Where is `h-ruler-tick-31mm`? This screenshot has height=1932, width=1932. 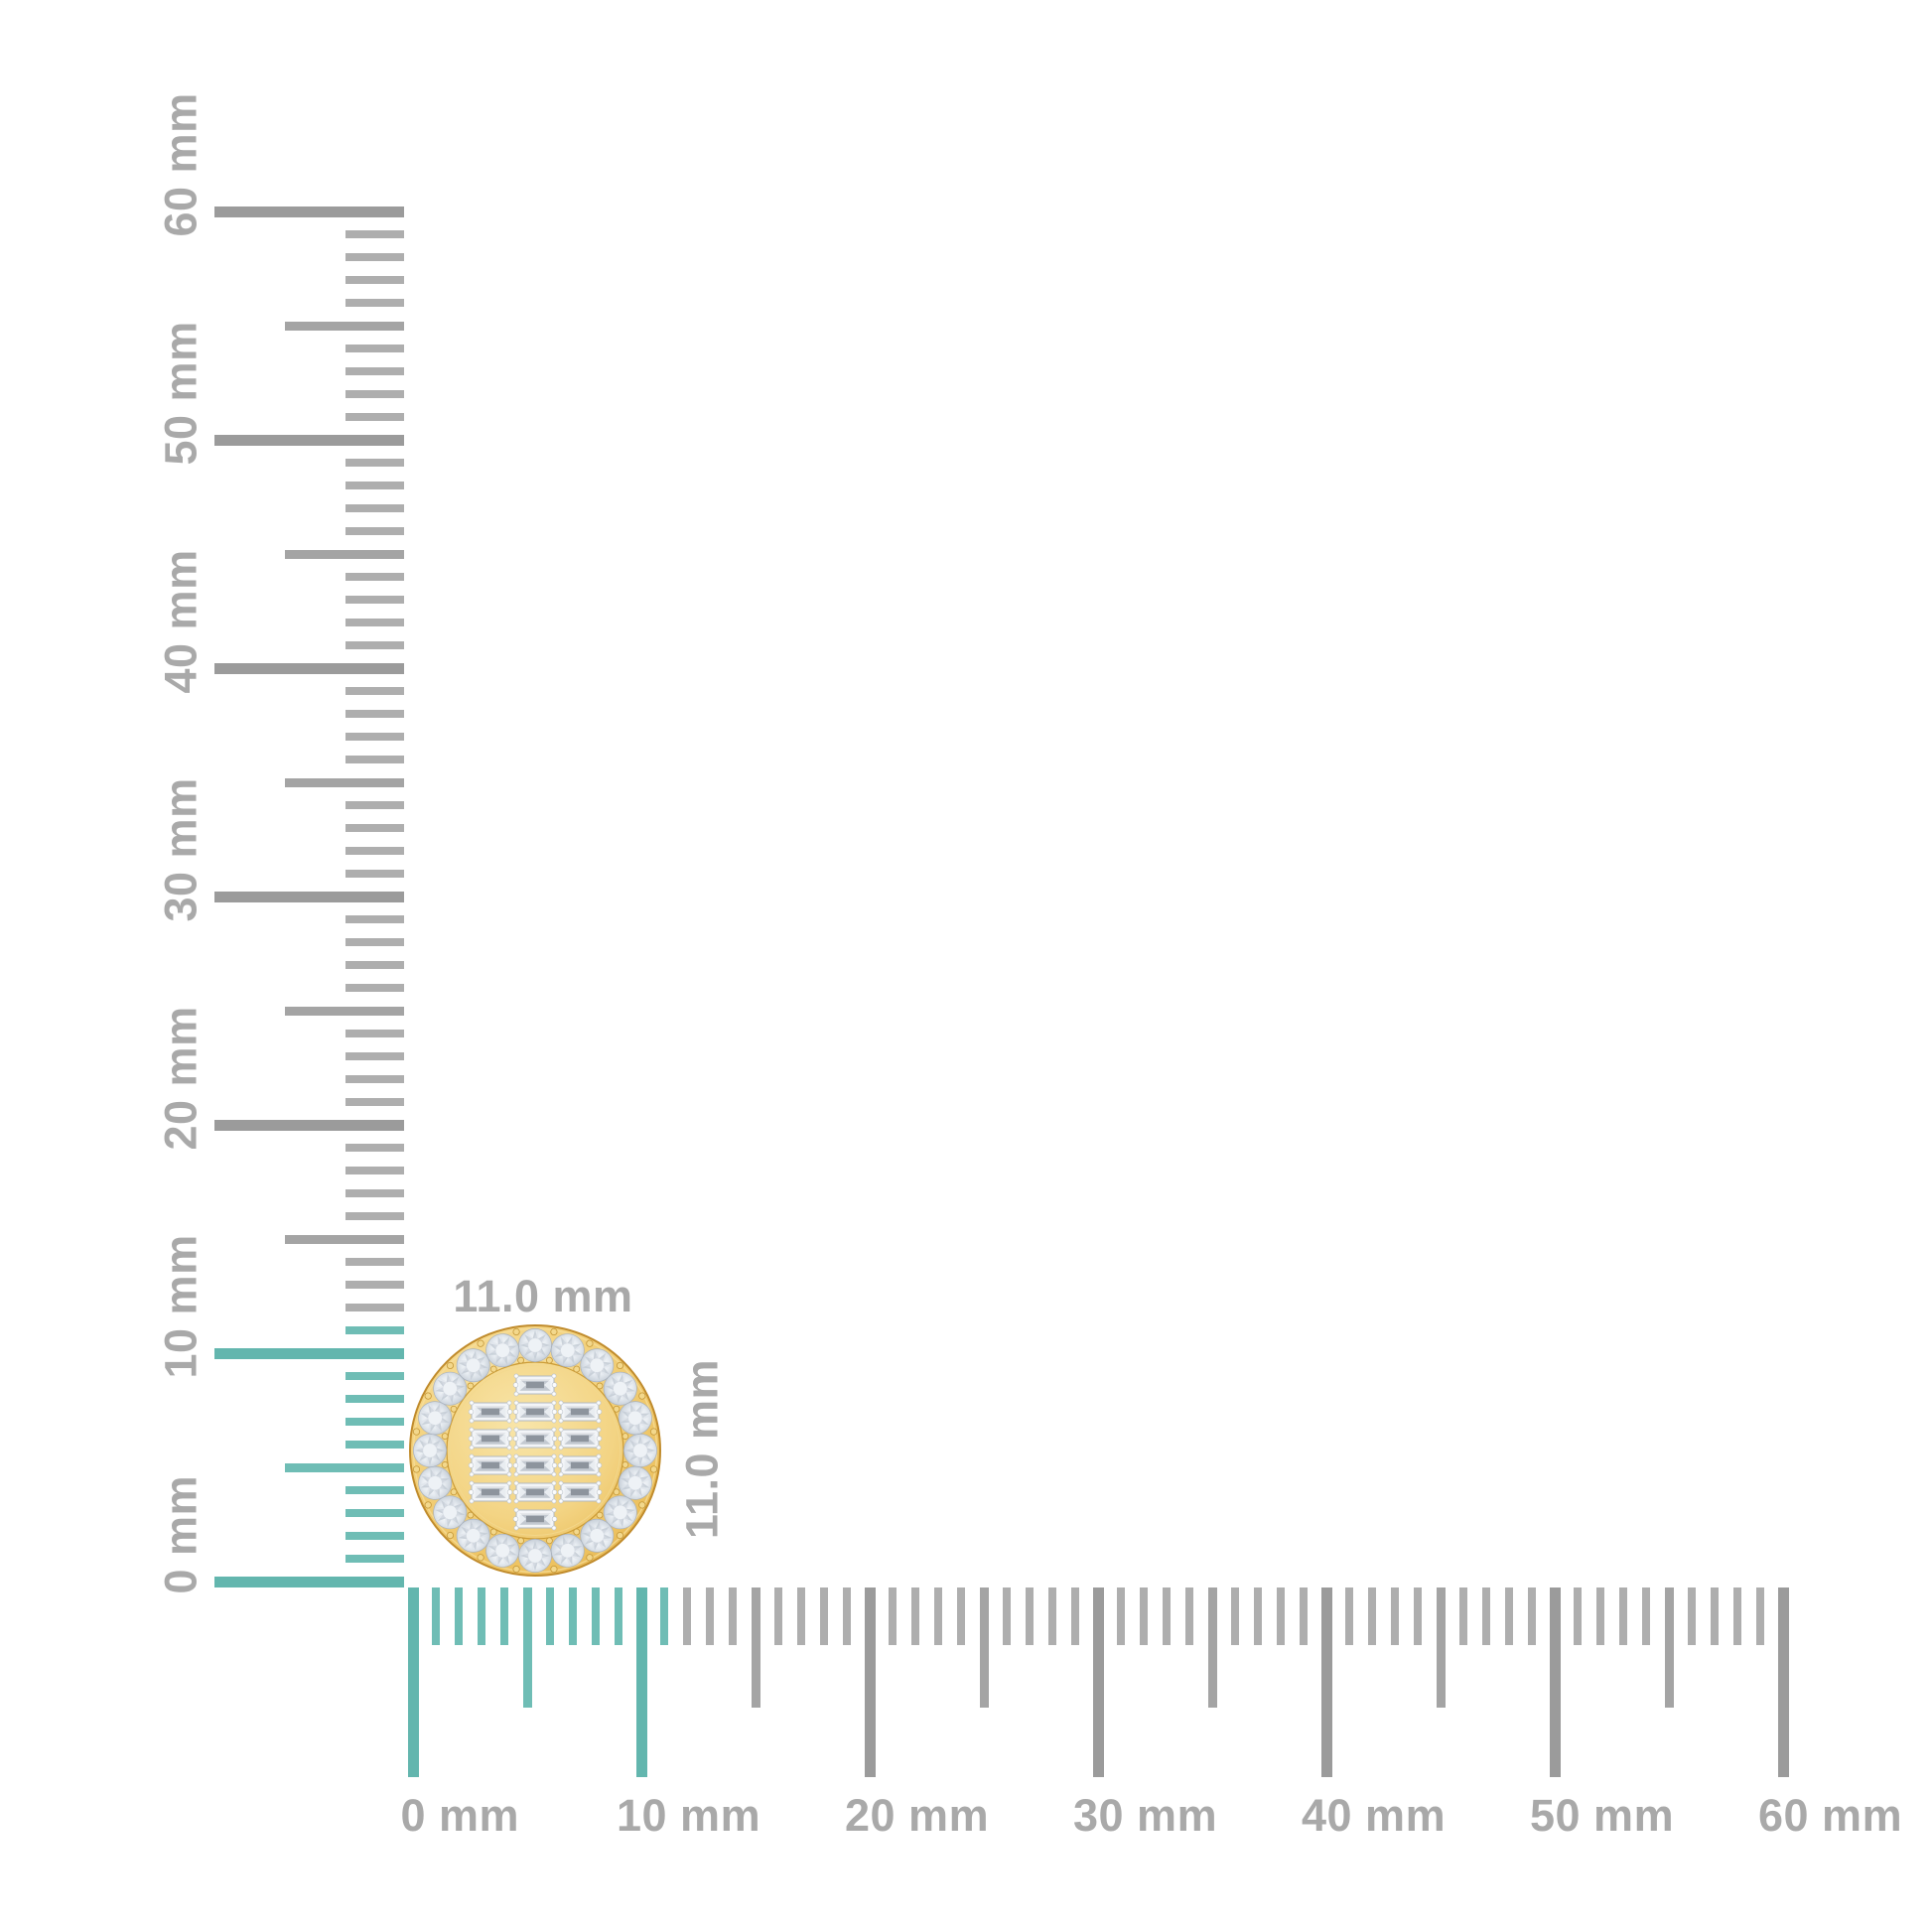 h-ruler-tick-31mm is located at coordinates (1121, 1616).